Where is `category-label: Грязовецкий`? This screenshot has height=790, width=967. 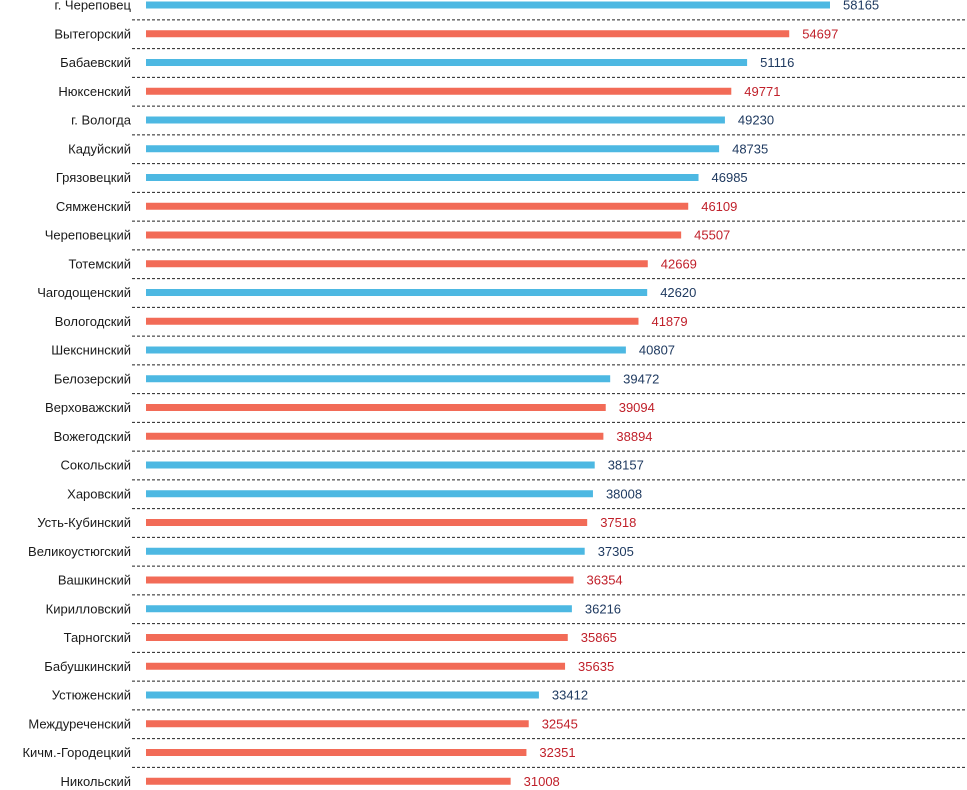
category-label: Грязовецкий is located at coordinates (93, 177).